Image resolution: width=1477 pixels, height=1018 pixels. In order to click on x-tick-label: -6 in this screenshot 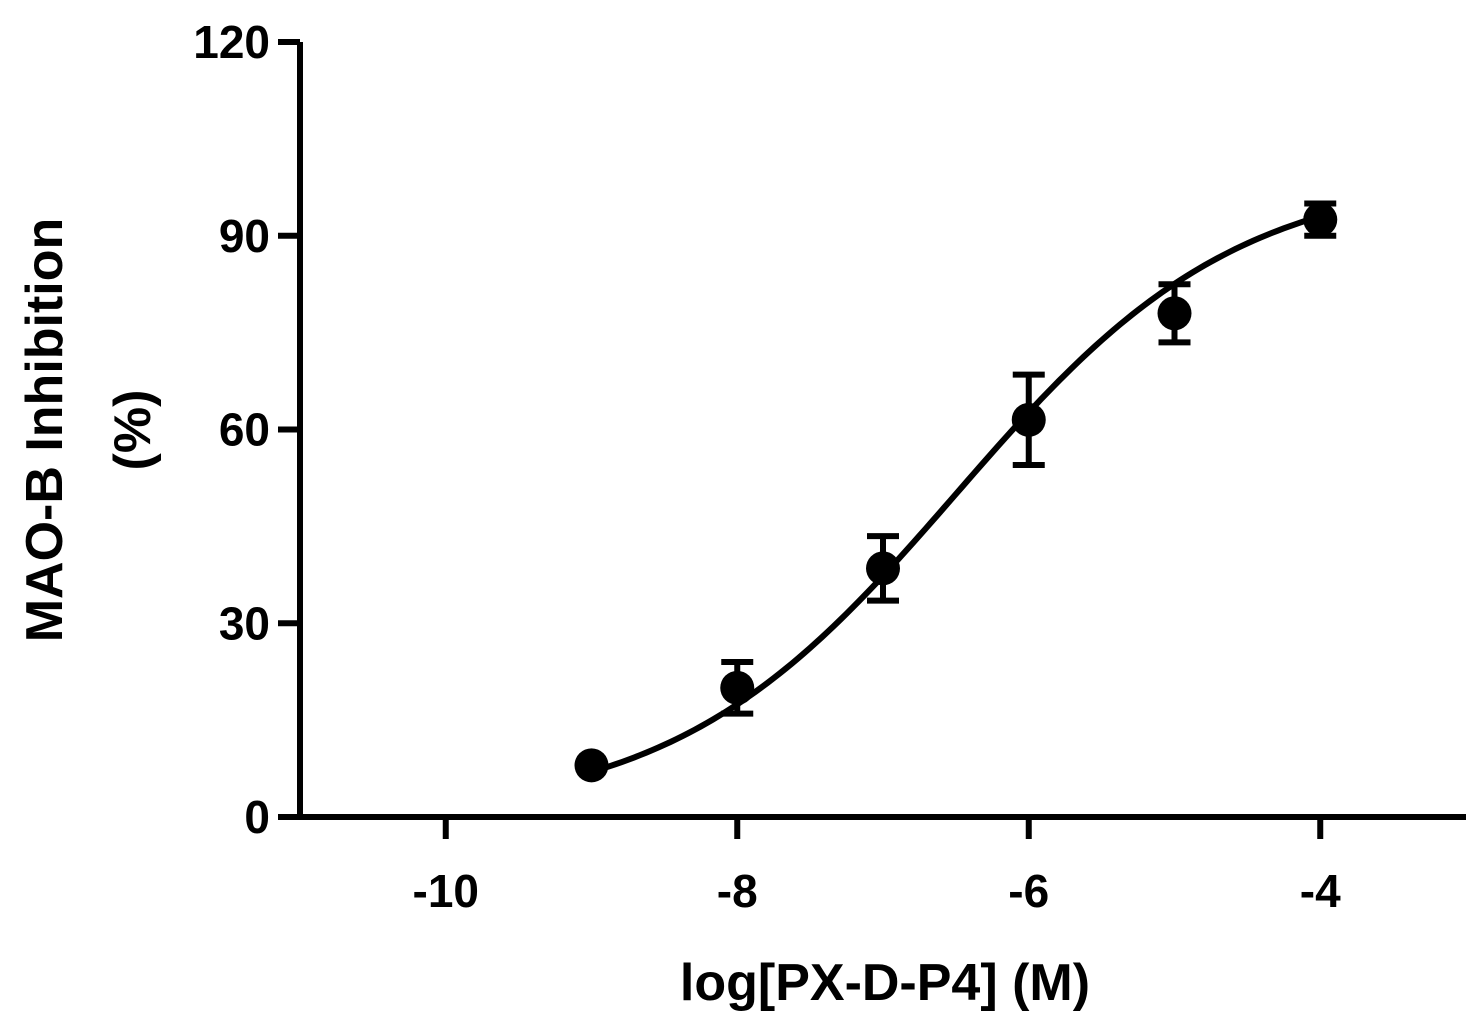, I will do `click(1028, 891)`.